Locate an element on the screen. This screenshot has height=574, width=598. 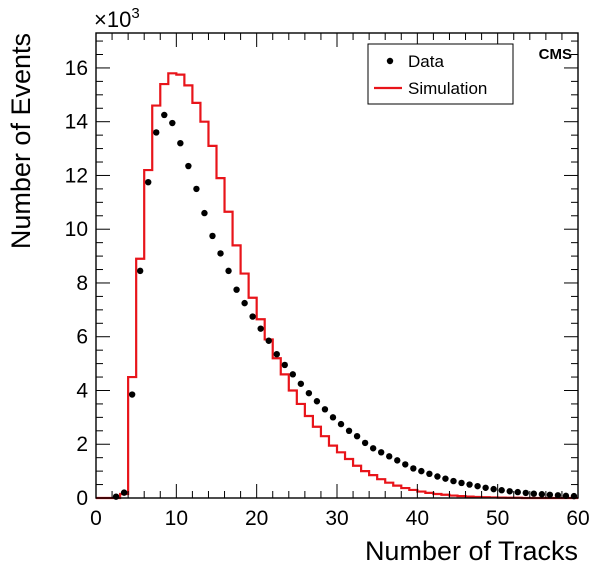
y-tick-label: 2 is located at coordinates (82, 444).